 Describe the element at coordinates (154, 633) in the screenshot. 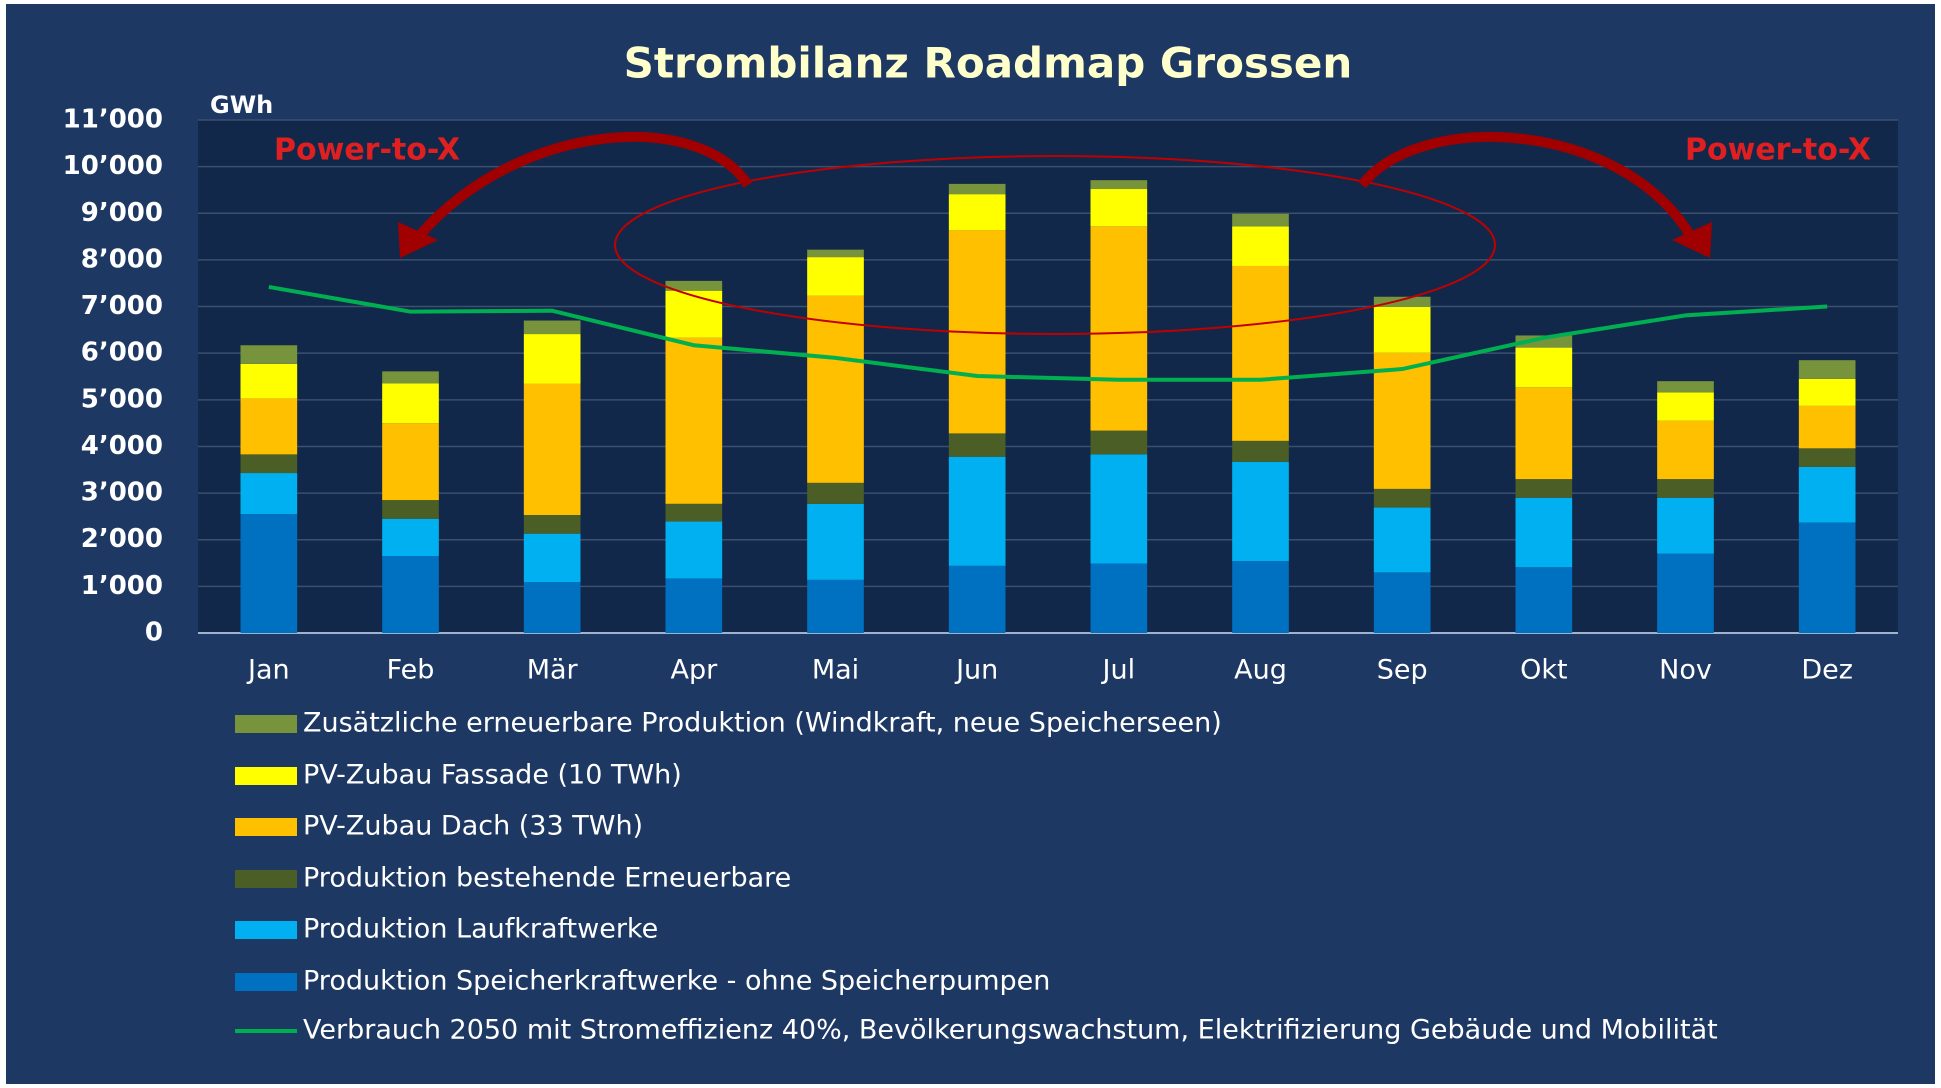

I see `y-tick-label: 0` at that location.